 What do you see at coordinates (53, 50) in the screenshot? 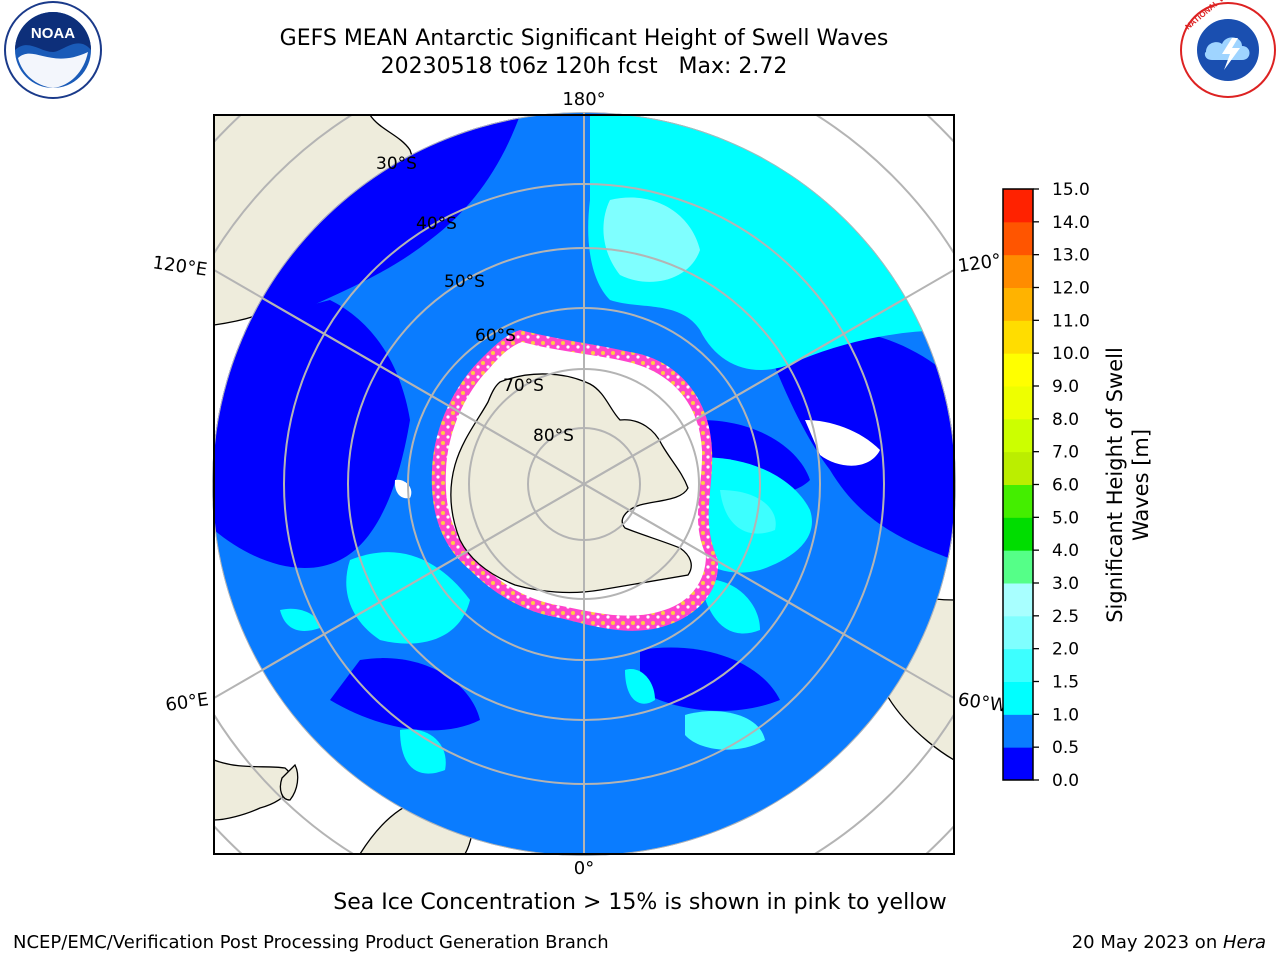
I see `noaa-logo: NOAA` at bounding box center [53, 50].